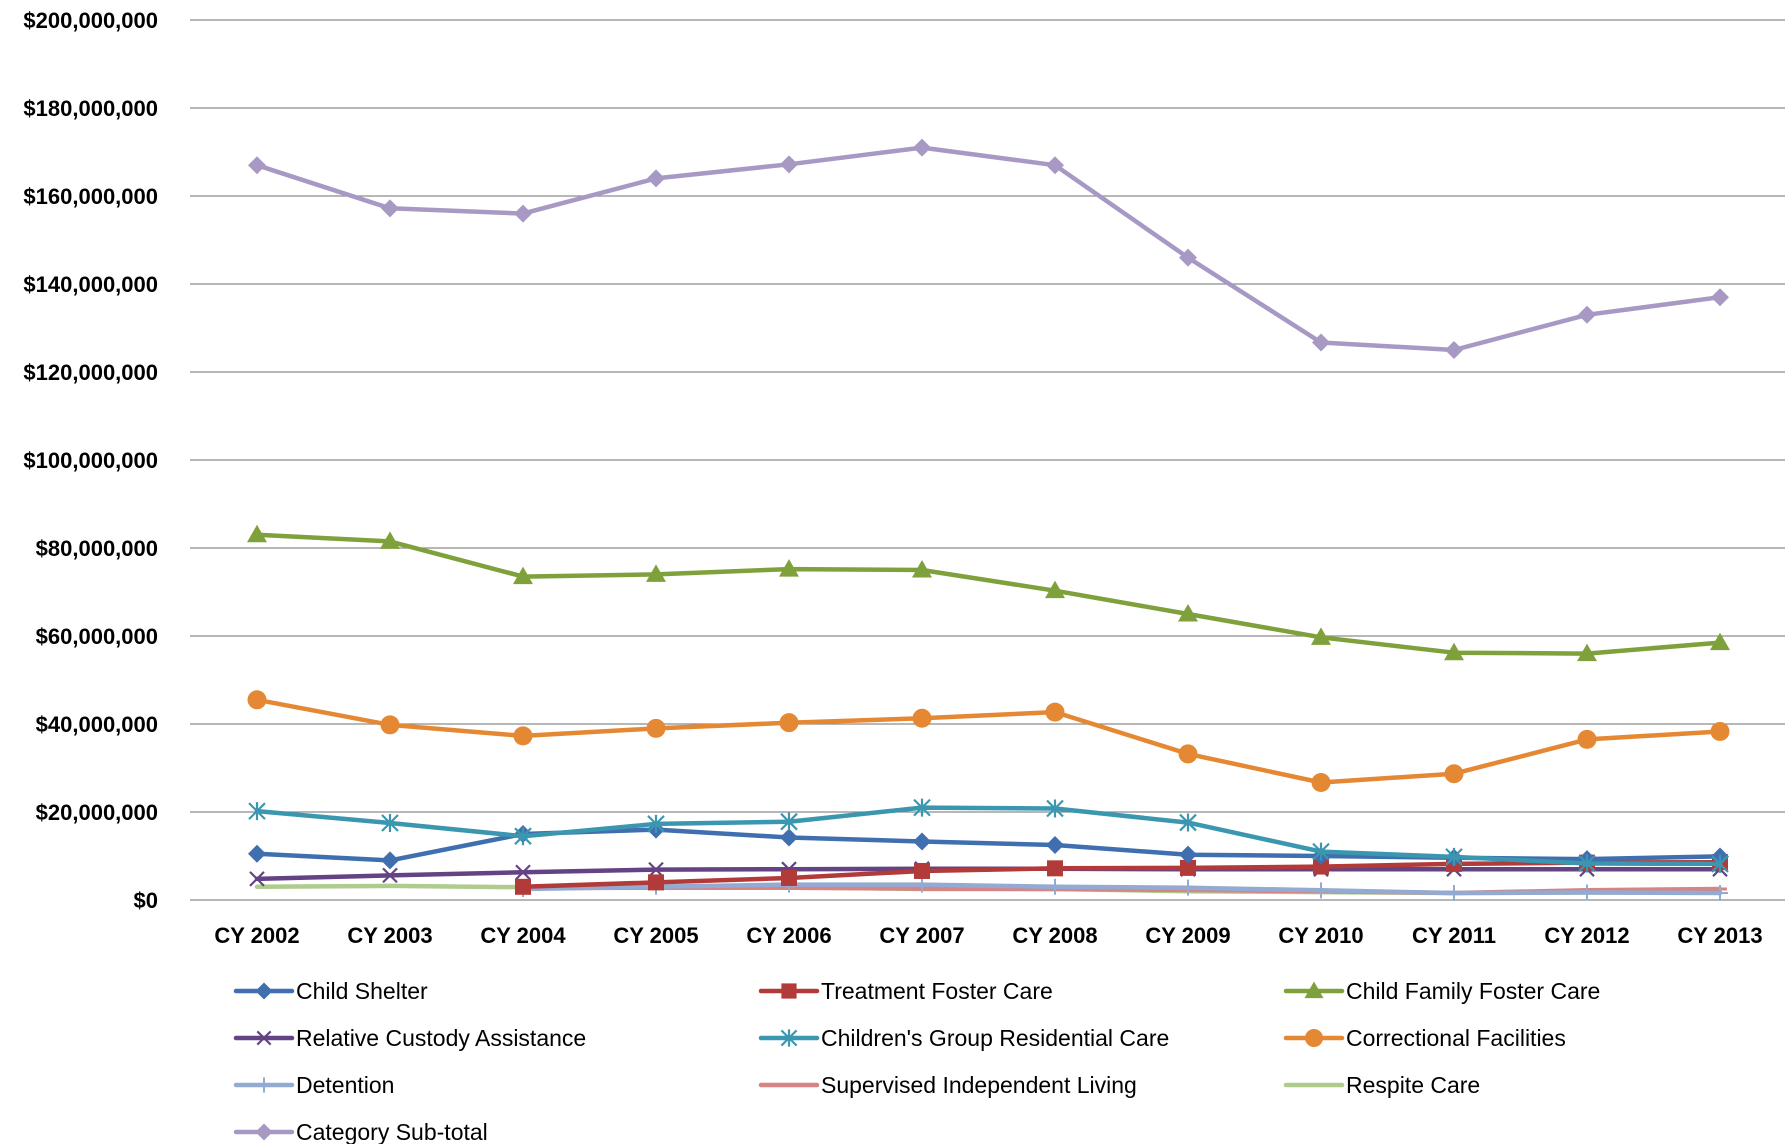  I want to click on y-tick-label: $60,000,000, so click(97, 636).